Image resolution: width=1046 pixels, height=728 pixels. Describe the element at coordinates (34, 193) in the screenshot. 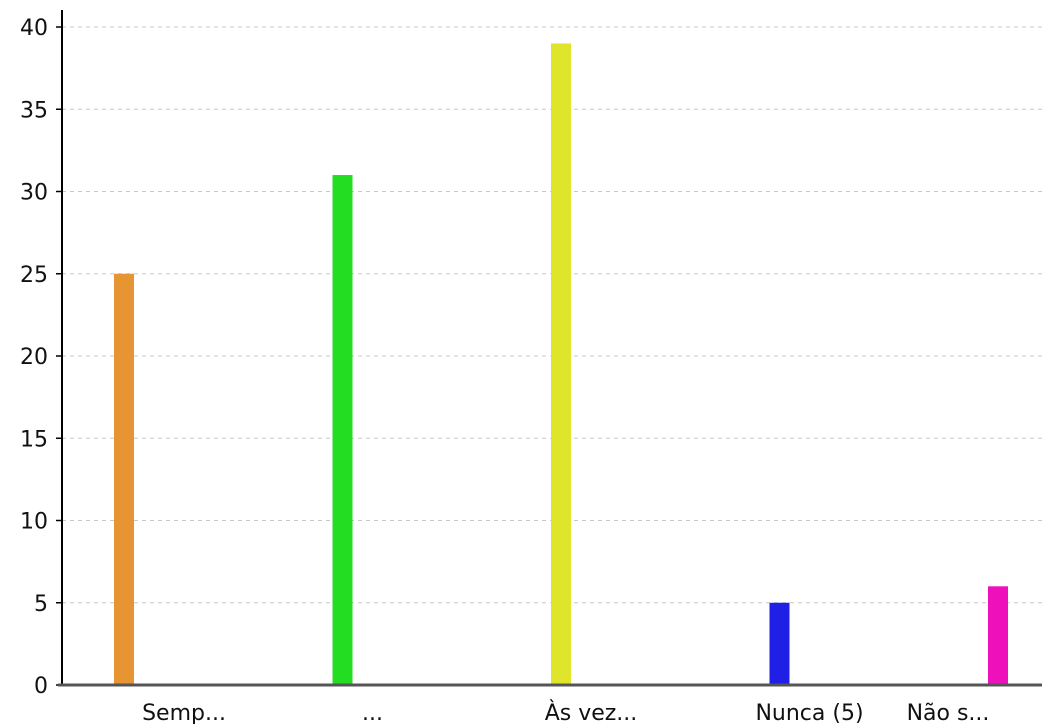

I see `y-tick-label: 30` at that location.